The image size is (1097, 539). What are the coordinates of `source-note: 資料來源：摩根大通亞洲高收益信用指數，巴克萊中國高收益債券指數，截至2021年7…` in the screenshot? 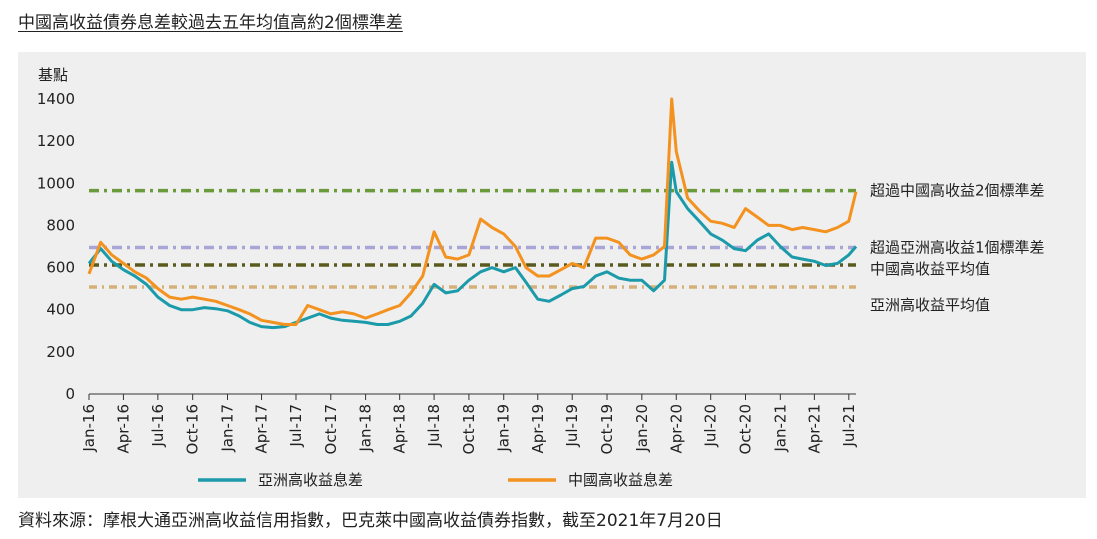 It's located at (370, 521).